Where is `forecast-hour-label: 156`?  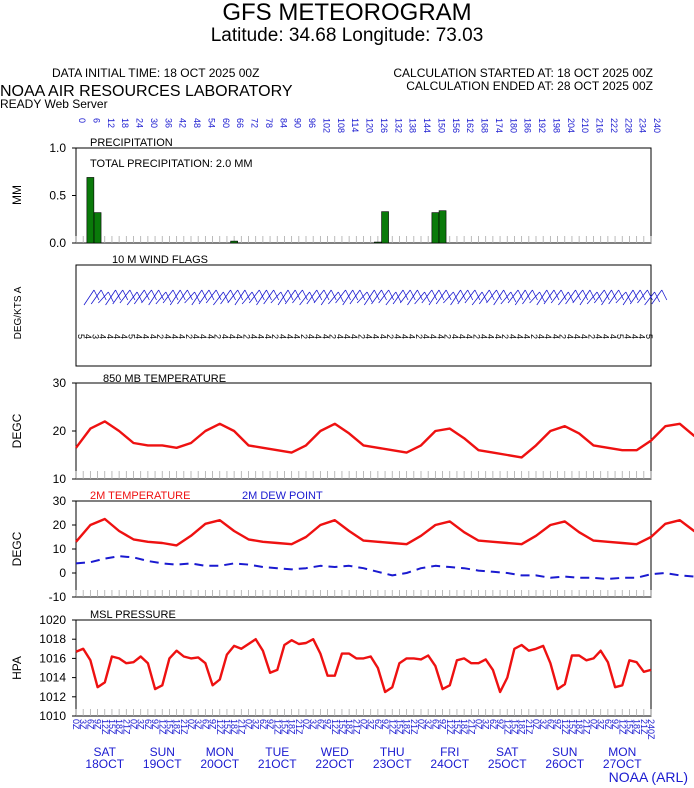
forecast-hour-label: 156 is located at coordinates (456, 125).